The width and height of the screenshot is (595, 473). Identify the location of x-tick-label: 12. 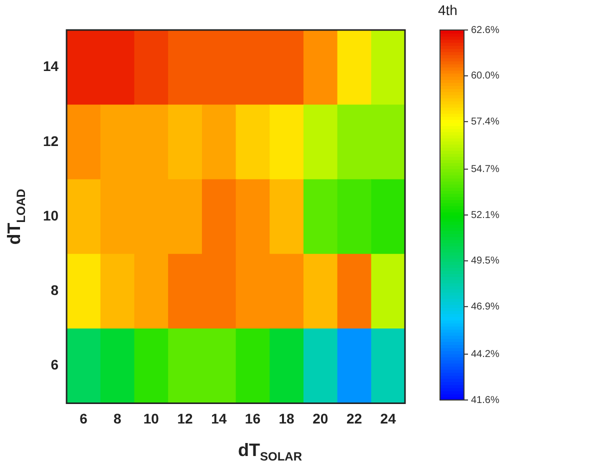
(185, 418).